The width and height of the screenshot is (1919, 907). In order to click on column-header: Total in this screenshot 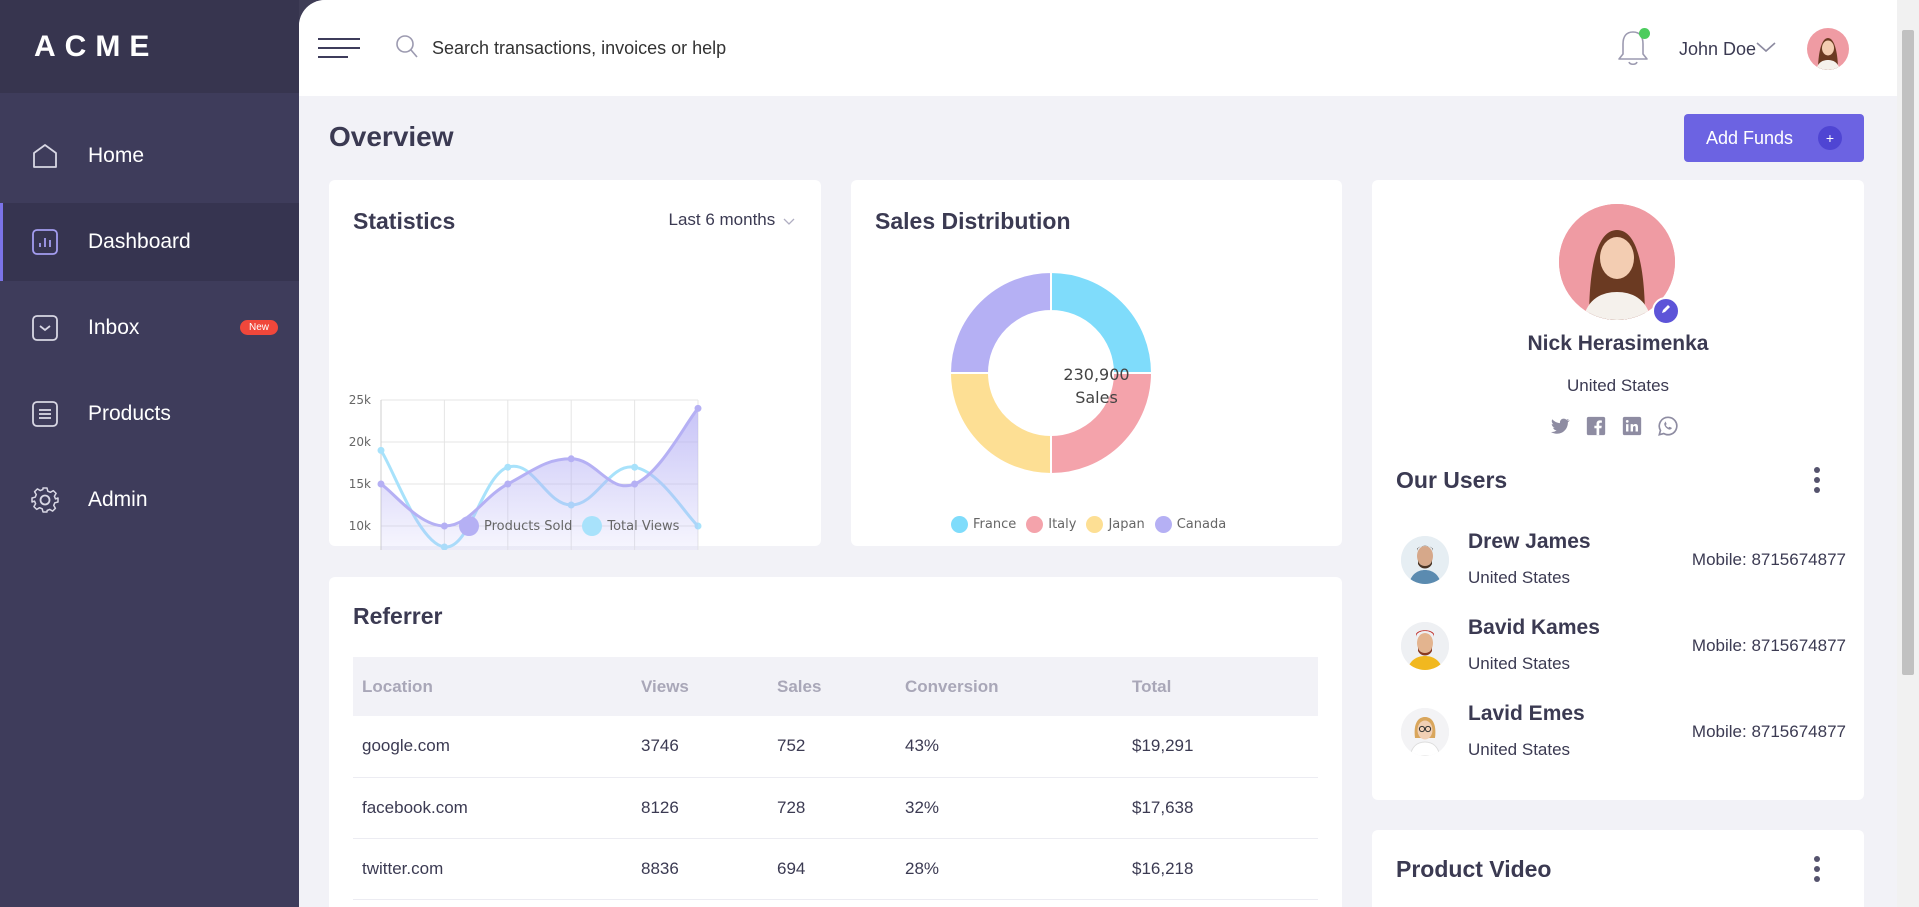, I will do `click(1152, 686)`.